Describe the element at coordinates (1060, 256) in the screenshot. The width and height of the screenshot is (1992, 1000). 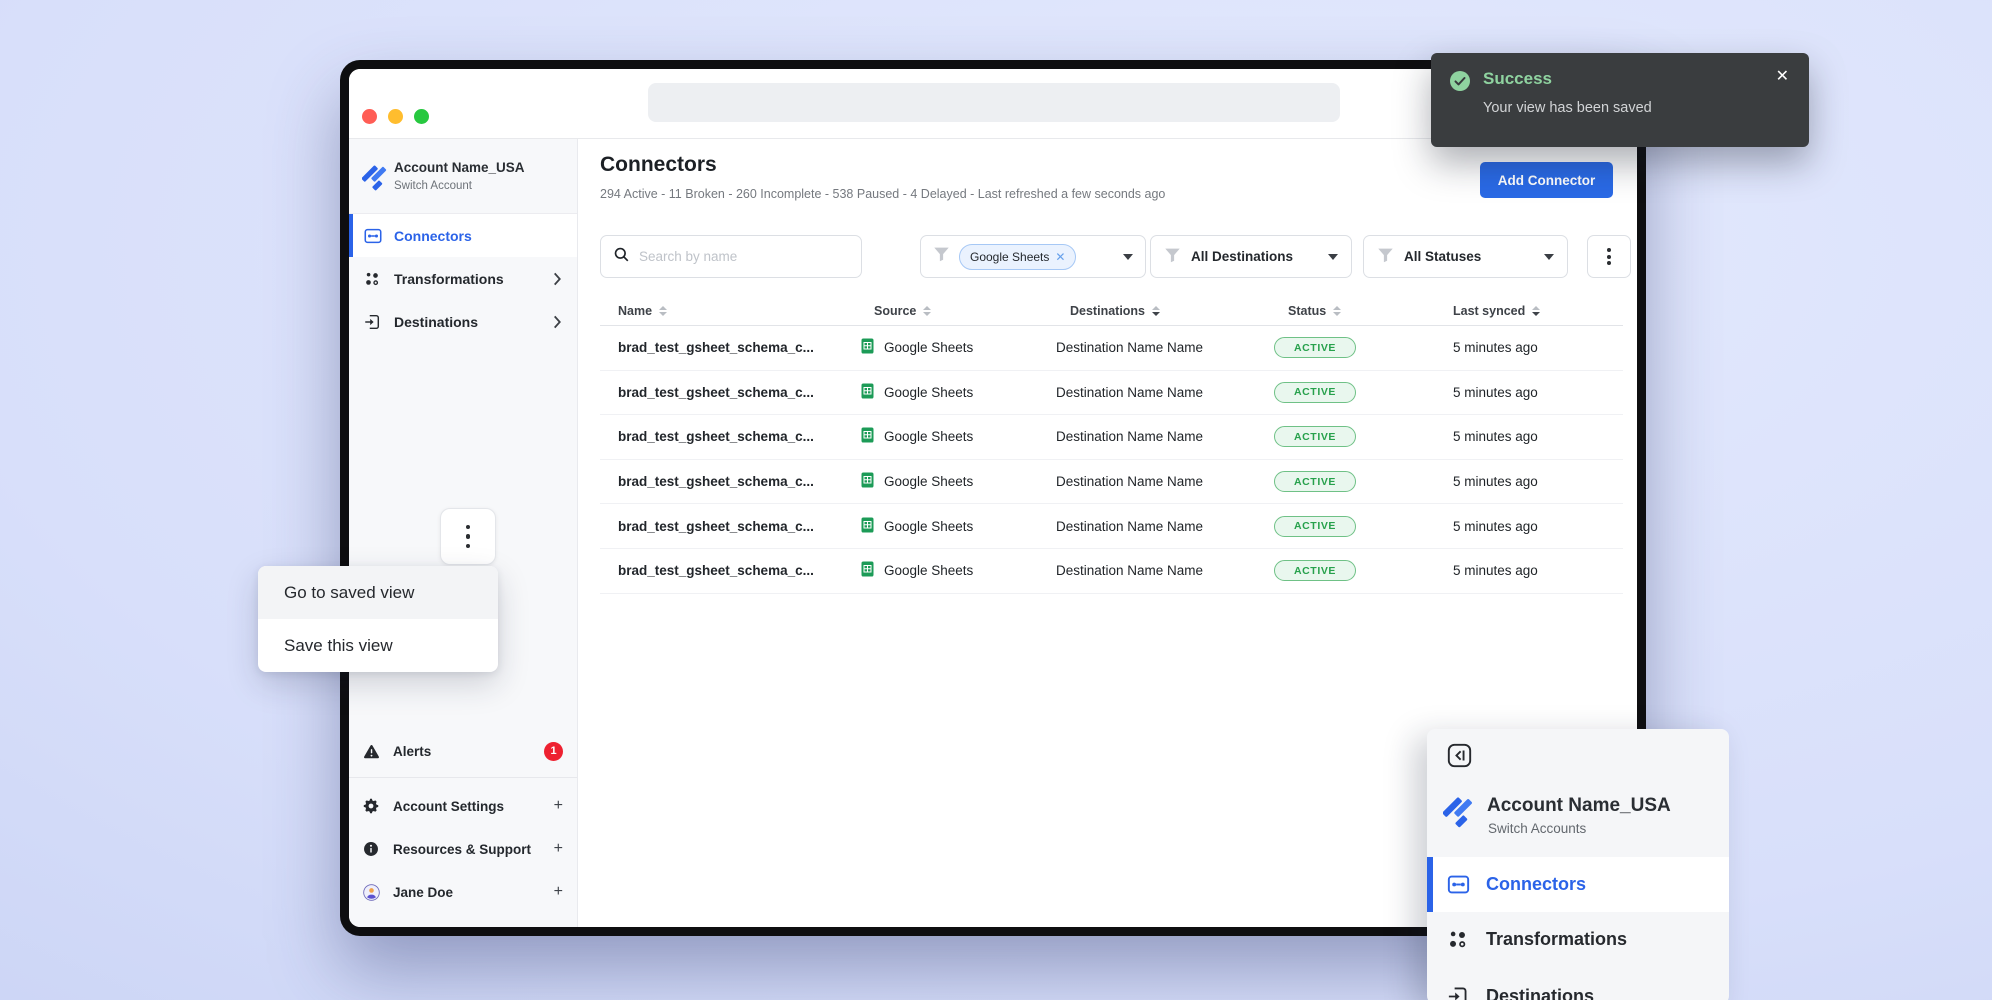
I see `chip-remove-icon: ✕` at that location.